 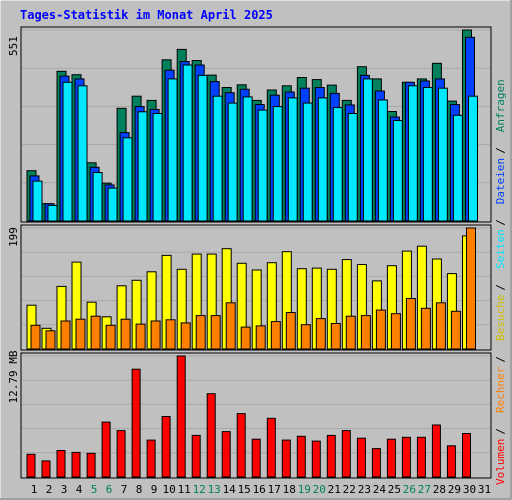 What do you see at coordinates (199, 489) in the screenshot?
I see `x-tick-label: 12` at bounding box center [199, 489].